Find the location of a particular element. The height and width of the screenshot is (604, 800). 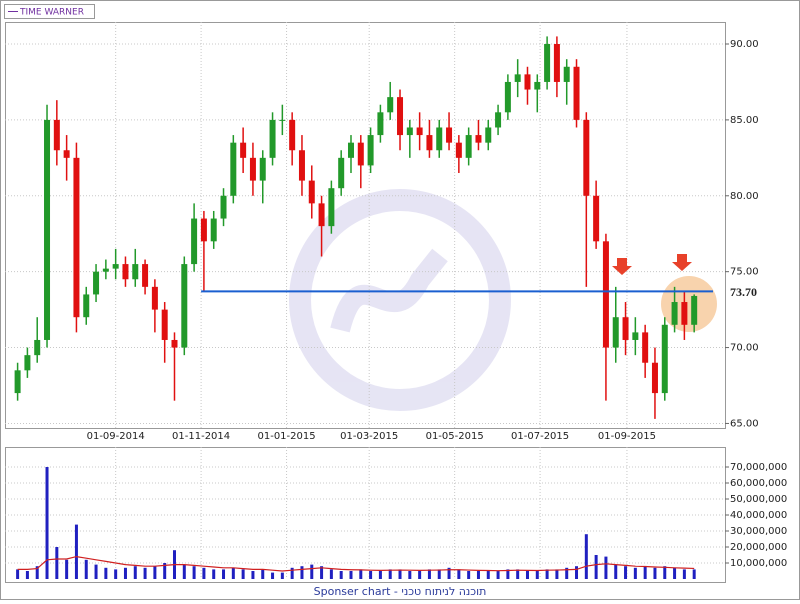

x-tick-label: 01-11-2014 is located at coordinates (201, 436).